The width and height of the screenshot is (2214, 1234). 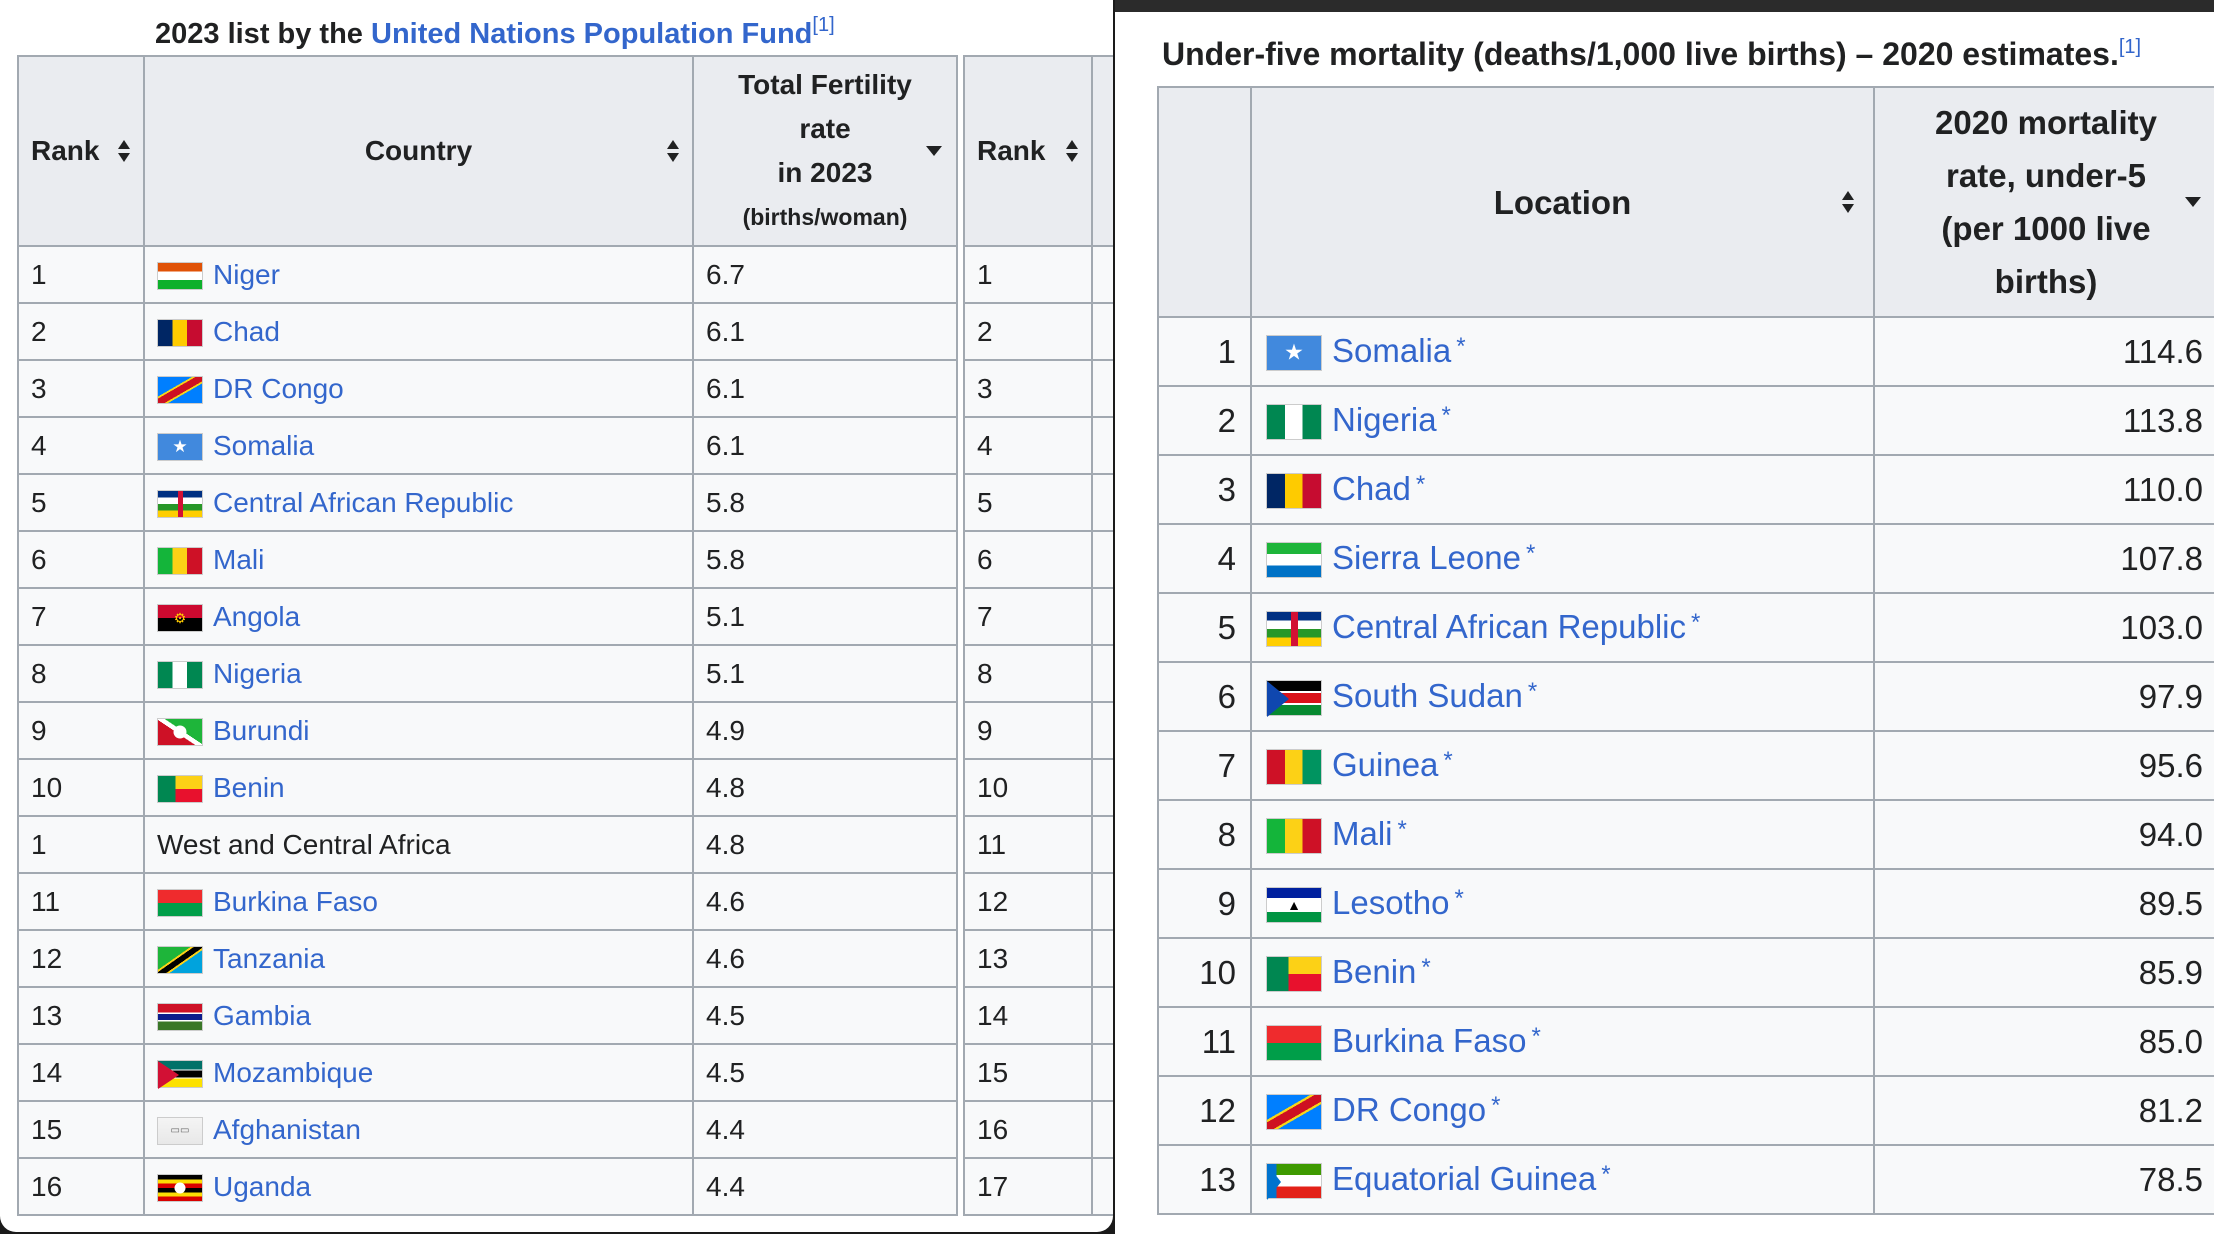 What do you see at coordinates (1204, 1179) in the screenshot?
I see `rank-cell: 13` at bounding box center [1204, 1179].